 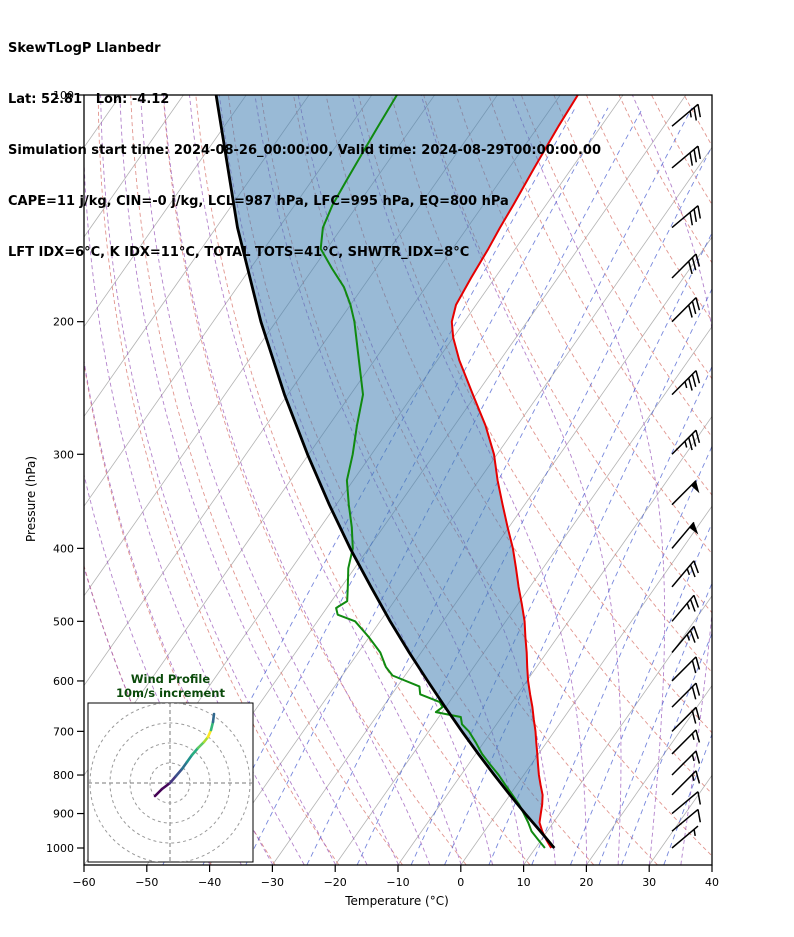 What do you see at coordinates (460, 882) in the screenshot?
I see `temperature-tick-label: 0` at bounding box center [460, 882].